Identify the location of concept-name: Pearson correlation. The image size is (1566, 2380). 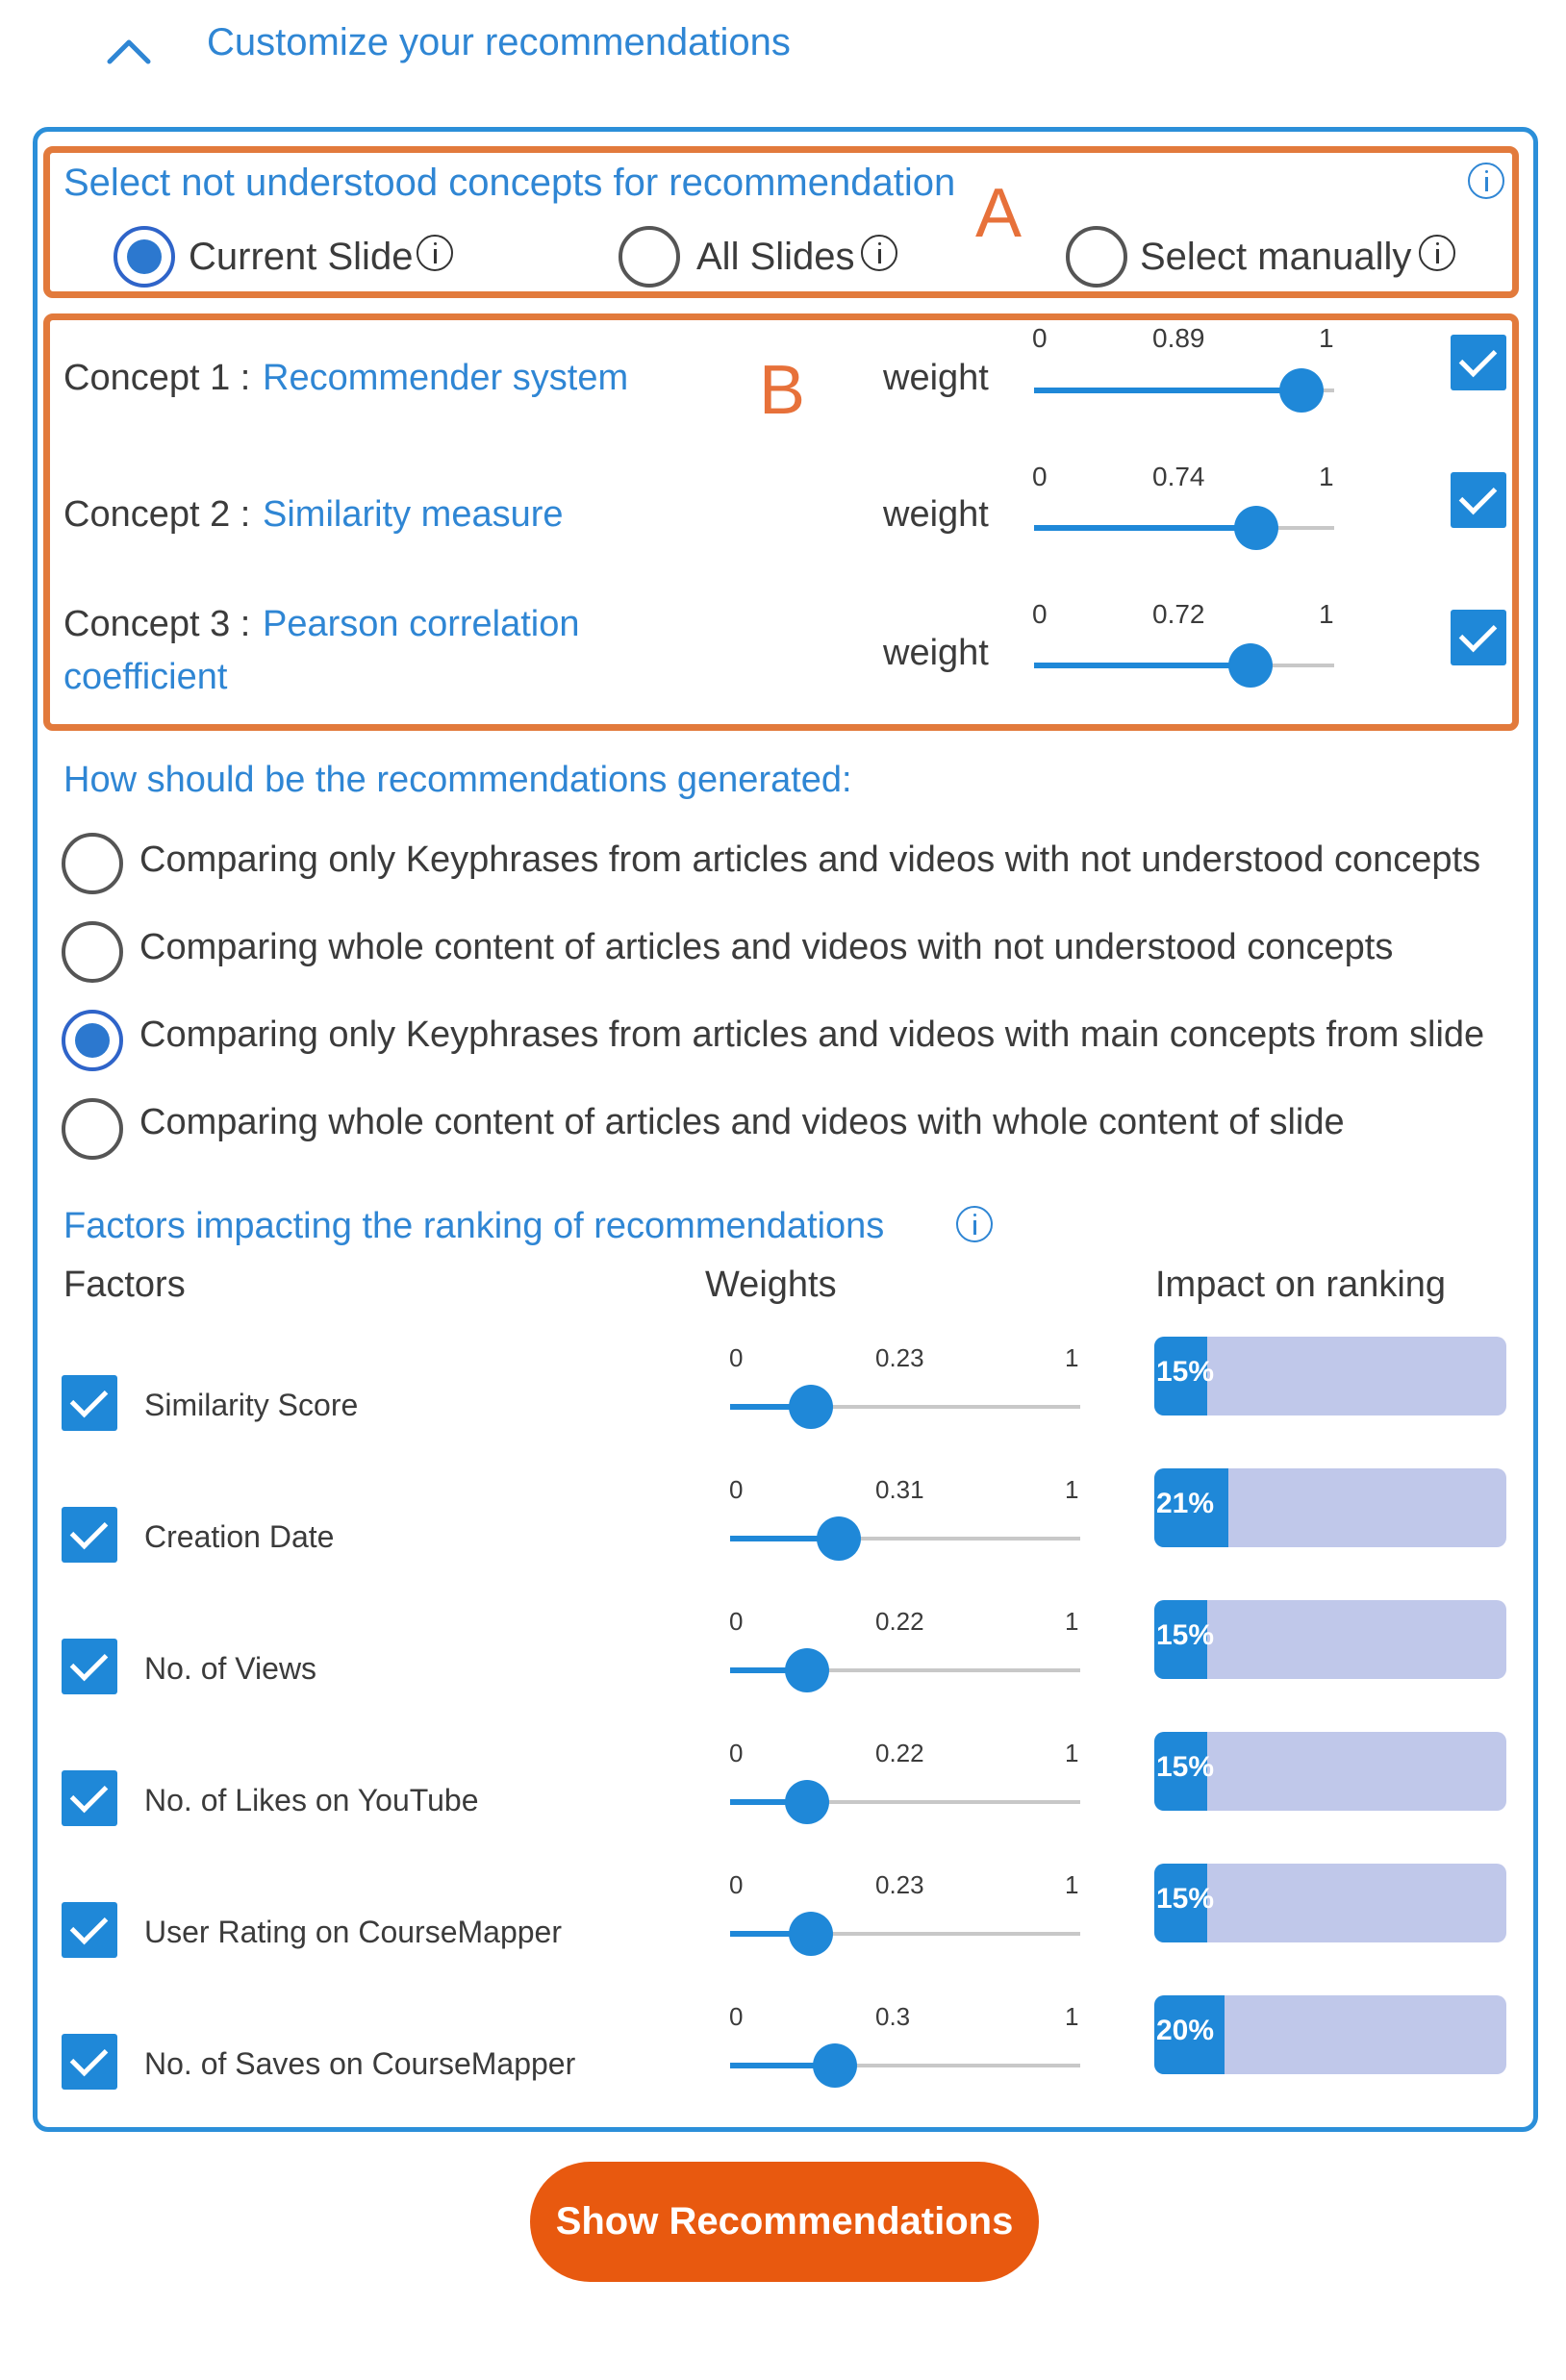
(421, 624).